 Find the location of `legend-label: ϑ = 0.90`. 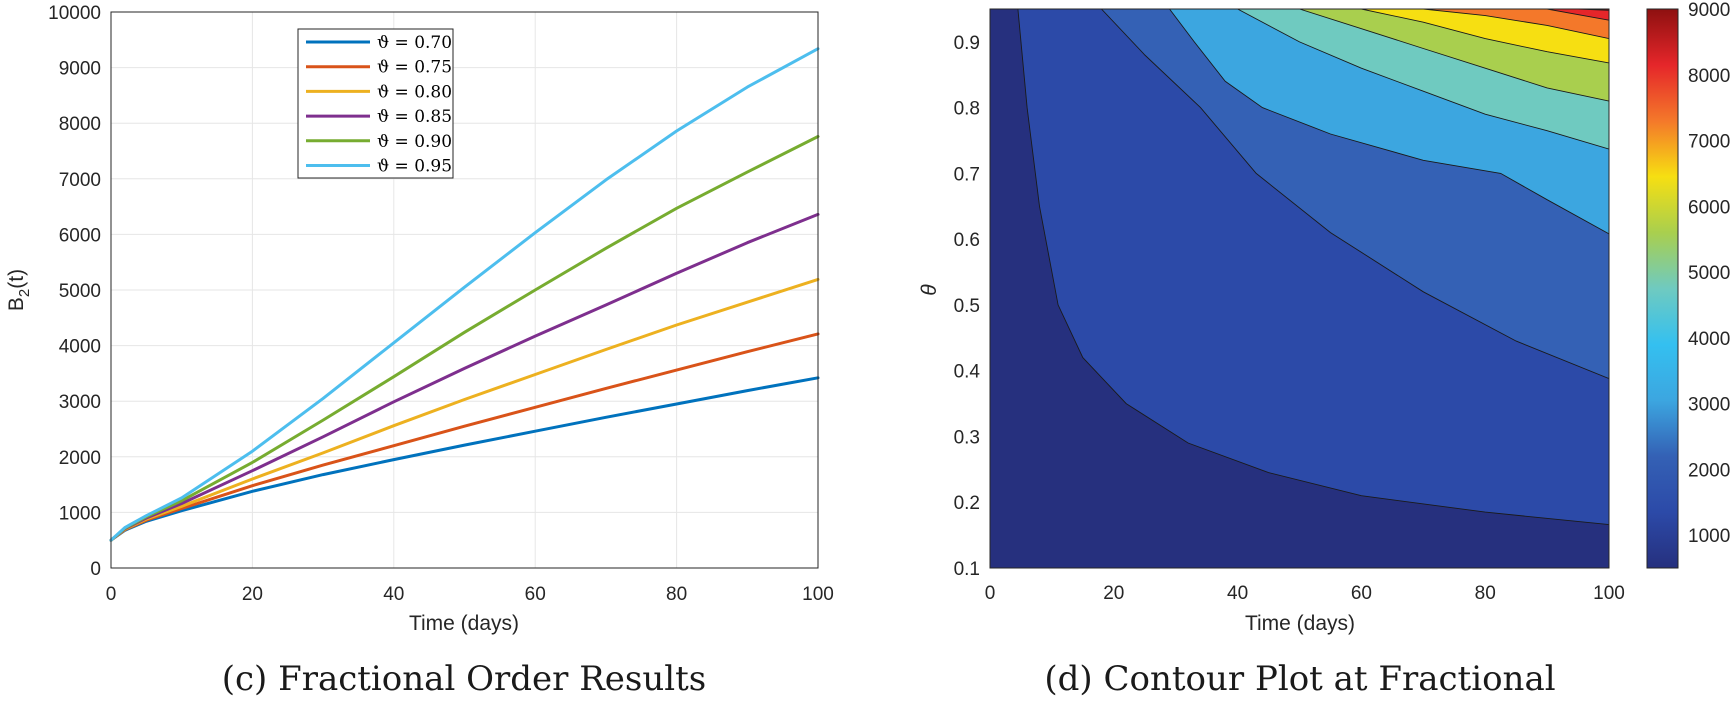

legend-label: ϑ = 0.90 is located at coordinates (414, 142).